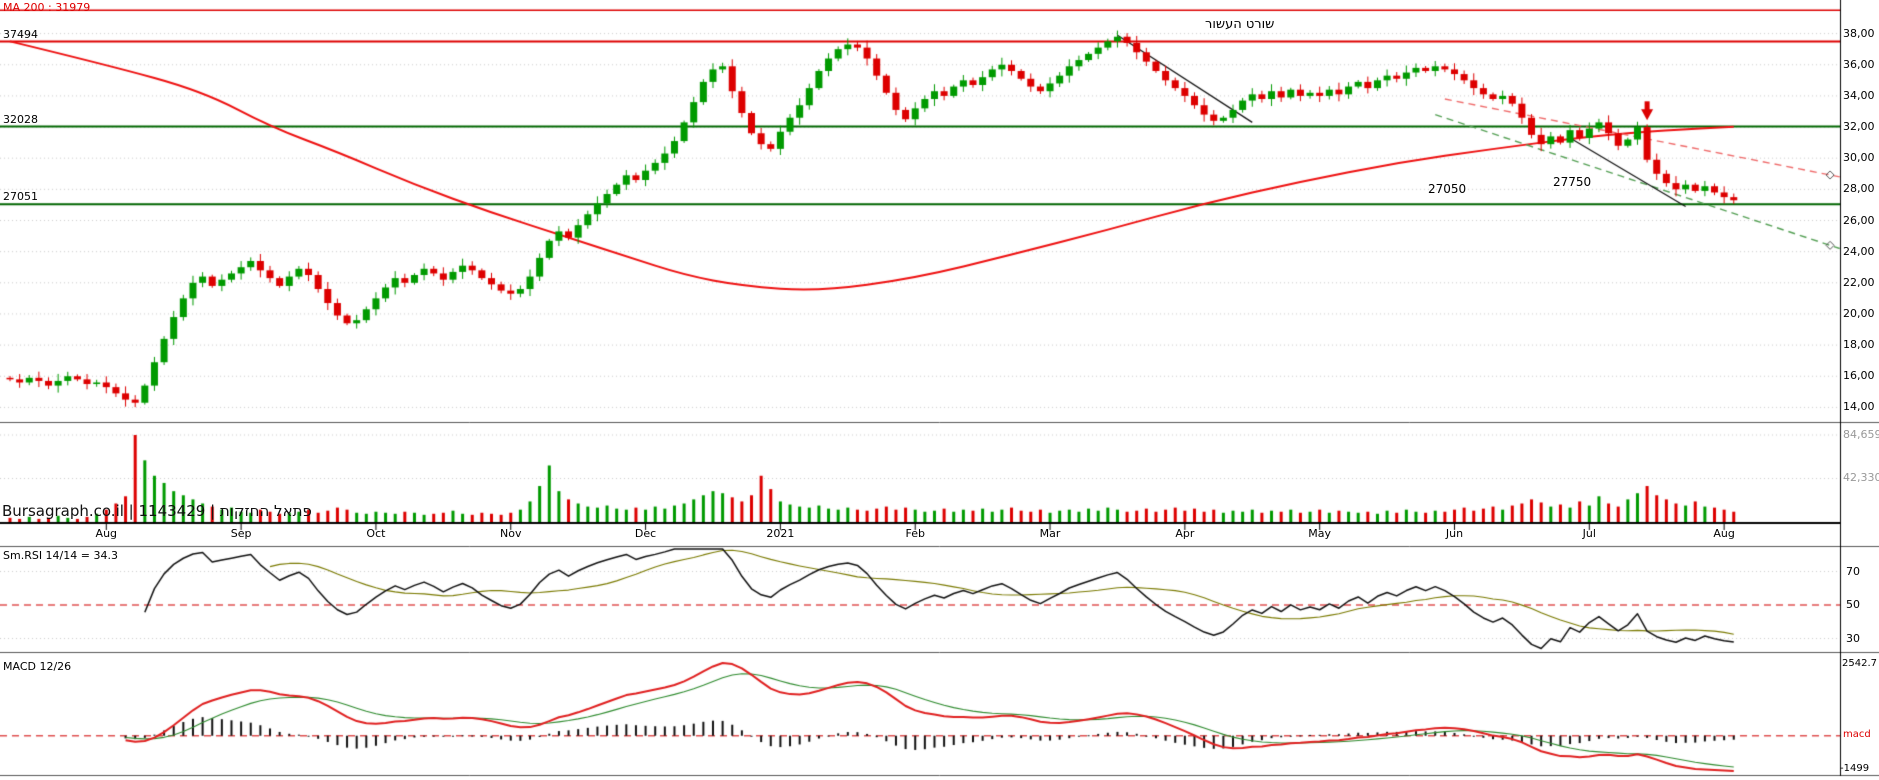  I want to click on price-axis-label: 16,00, so click(1859, 376).